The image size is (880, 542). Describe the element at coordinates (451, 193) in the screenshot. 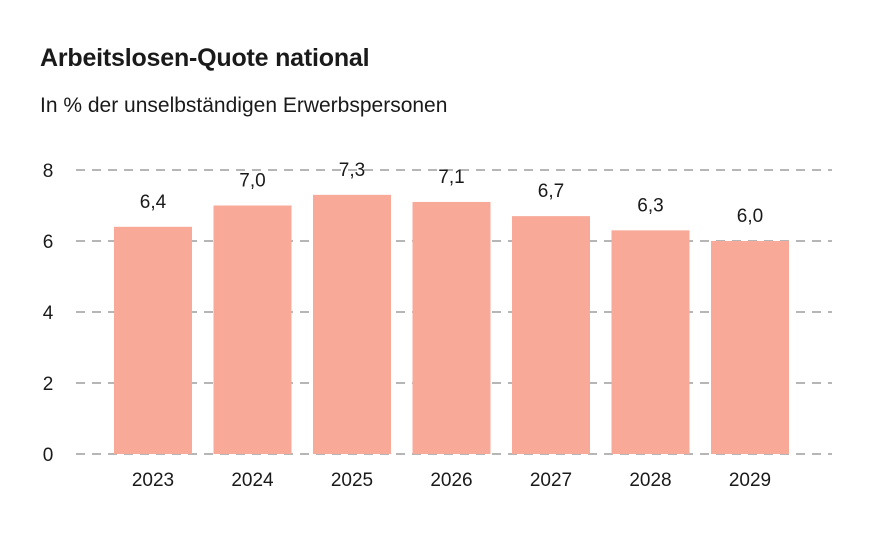

I see `data-labels: 6,4 7,0 7,3 7,1 6,7 6,3 6,0` at that location.